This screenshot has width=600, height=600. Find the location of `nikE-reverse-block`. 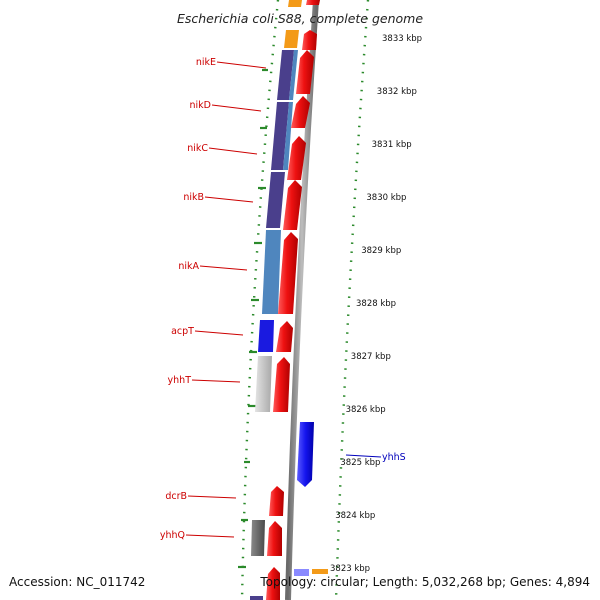

nikE-reverse-block is located at coordinates (285, 75).